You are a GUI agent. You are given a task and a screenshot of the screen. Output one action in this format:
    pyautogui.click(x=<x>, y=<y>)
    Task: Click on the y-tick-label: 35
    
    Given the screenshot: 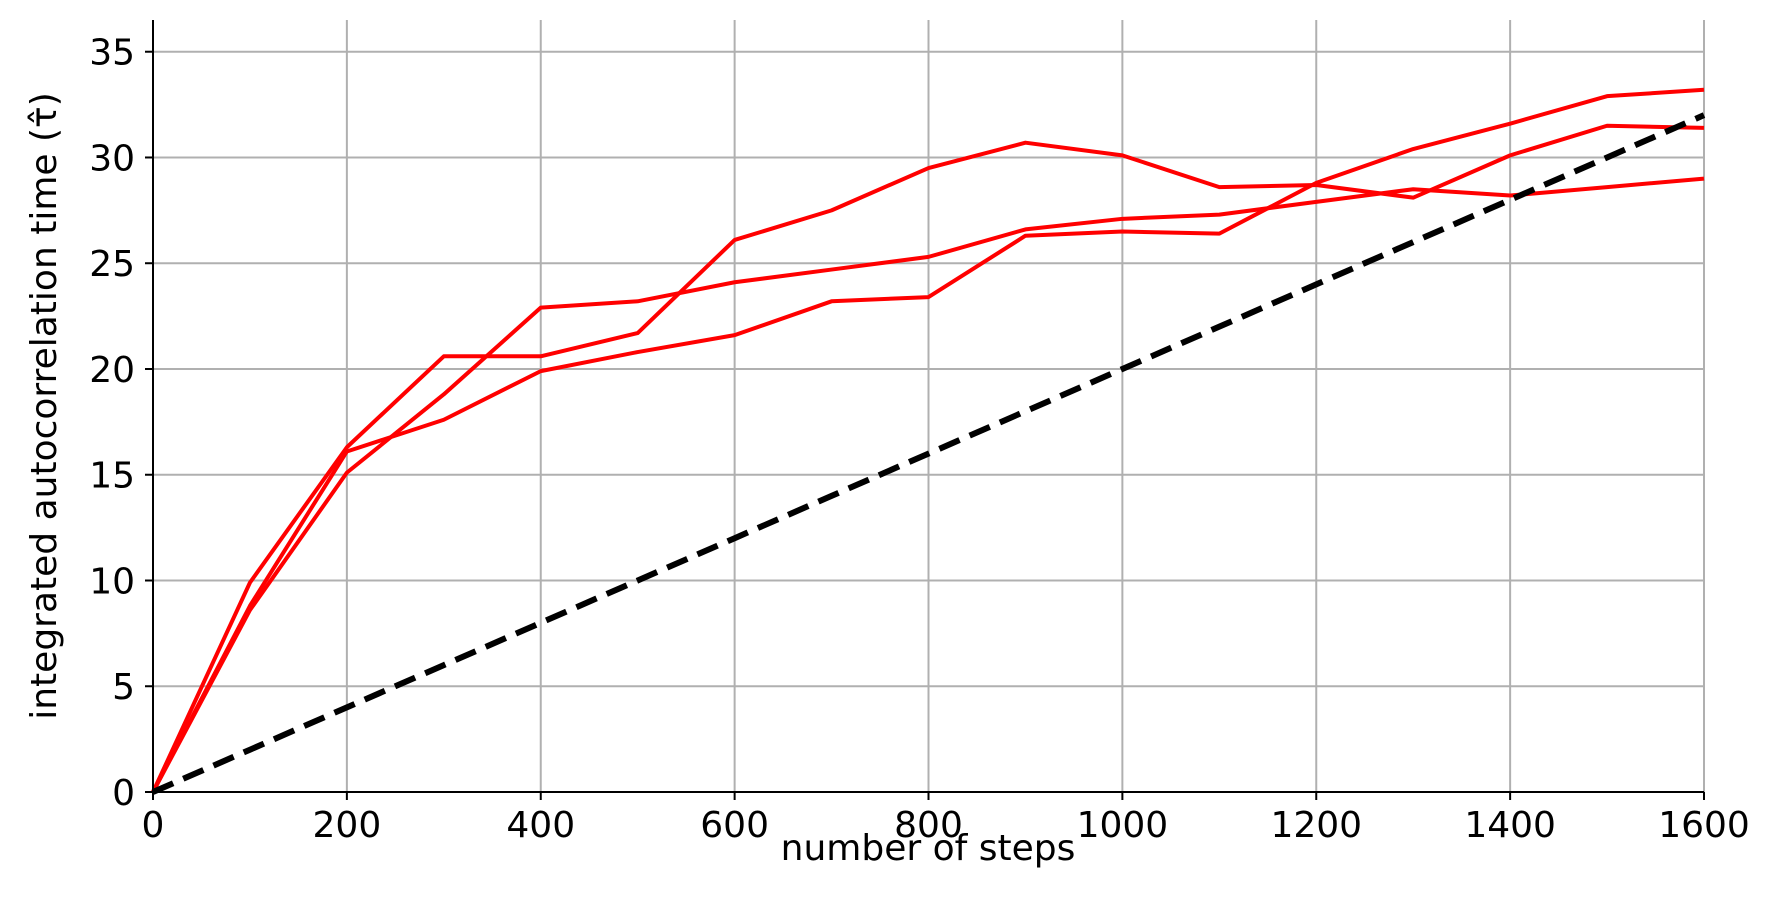 What is the action you would take?
    pyautogui.click(x=112, y=53)
    